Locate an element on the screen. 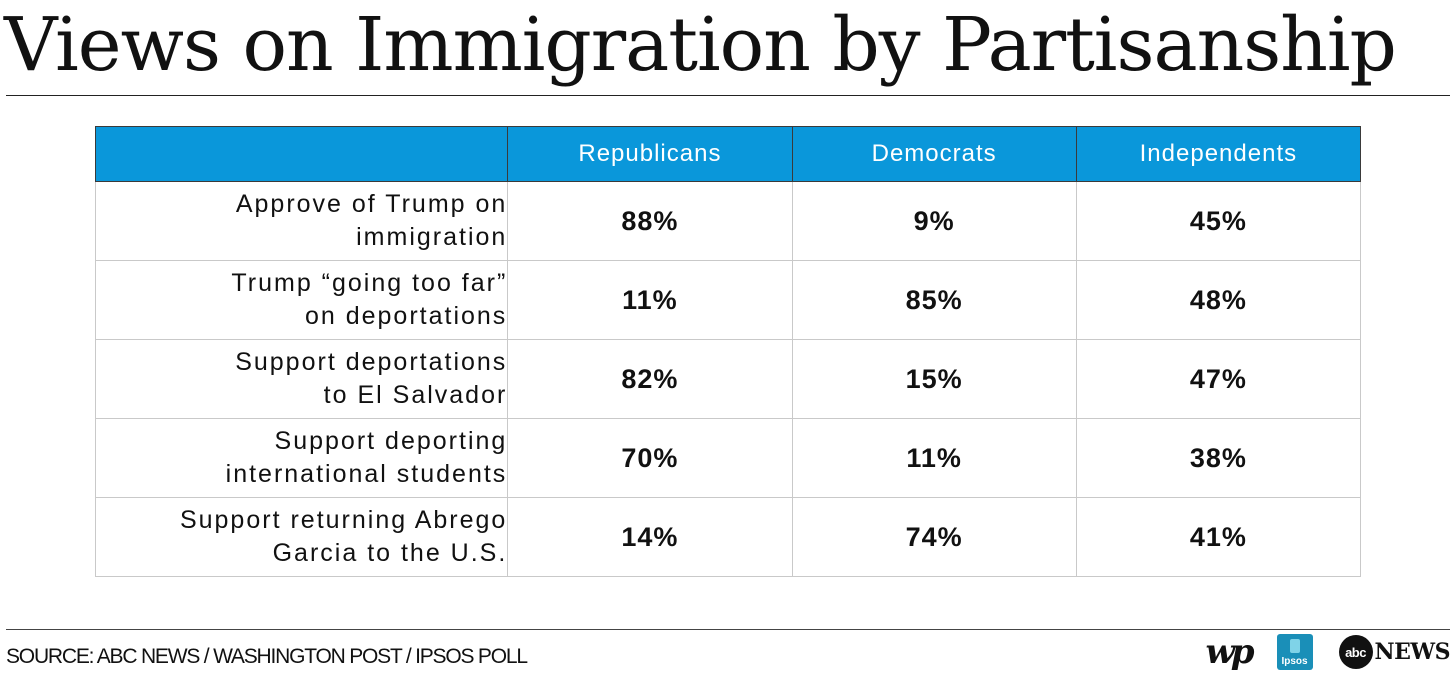 The height and width of the screenshot is (692, 1456). row-label: Trump “going too far” on deportations is located at coordinates (301, 300).